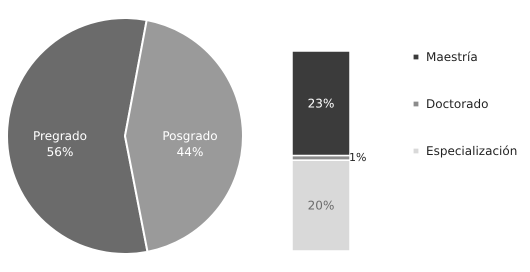 The height and width of the screenshot is (272, 530). What do you see at coordinates (457, 104) in the screenshot?
I see `legend-label: Doctorado` at bounding box center [457, 104].